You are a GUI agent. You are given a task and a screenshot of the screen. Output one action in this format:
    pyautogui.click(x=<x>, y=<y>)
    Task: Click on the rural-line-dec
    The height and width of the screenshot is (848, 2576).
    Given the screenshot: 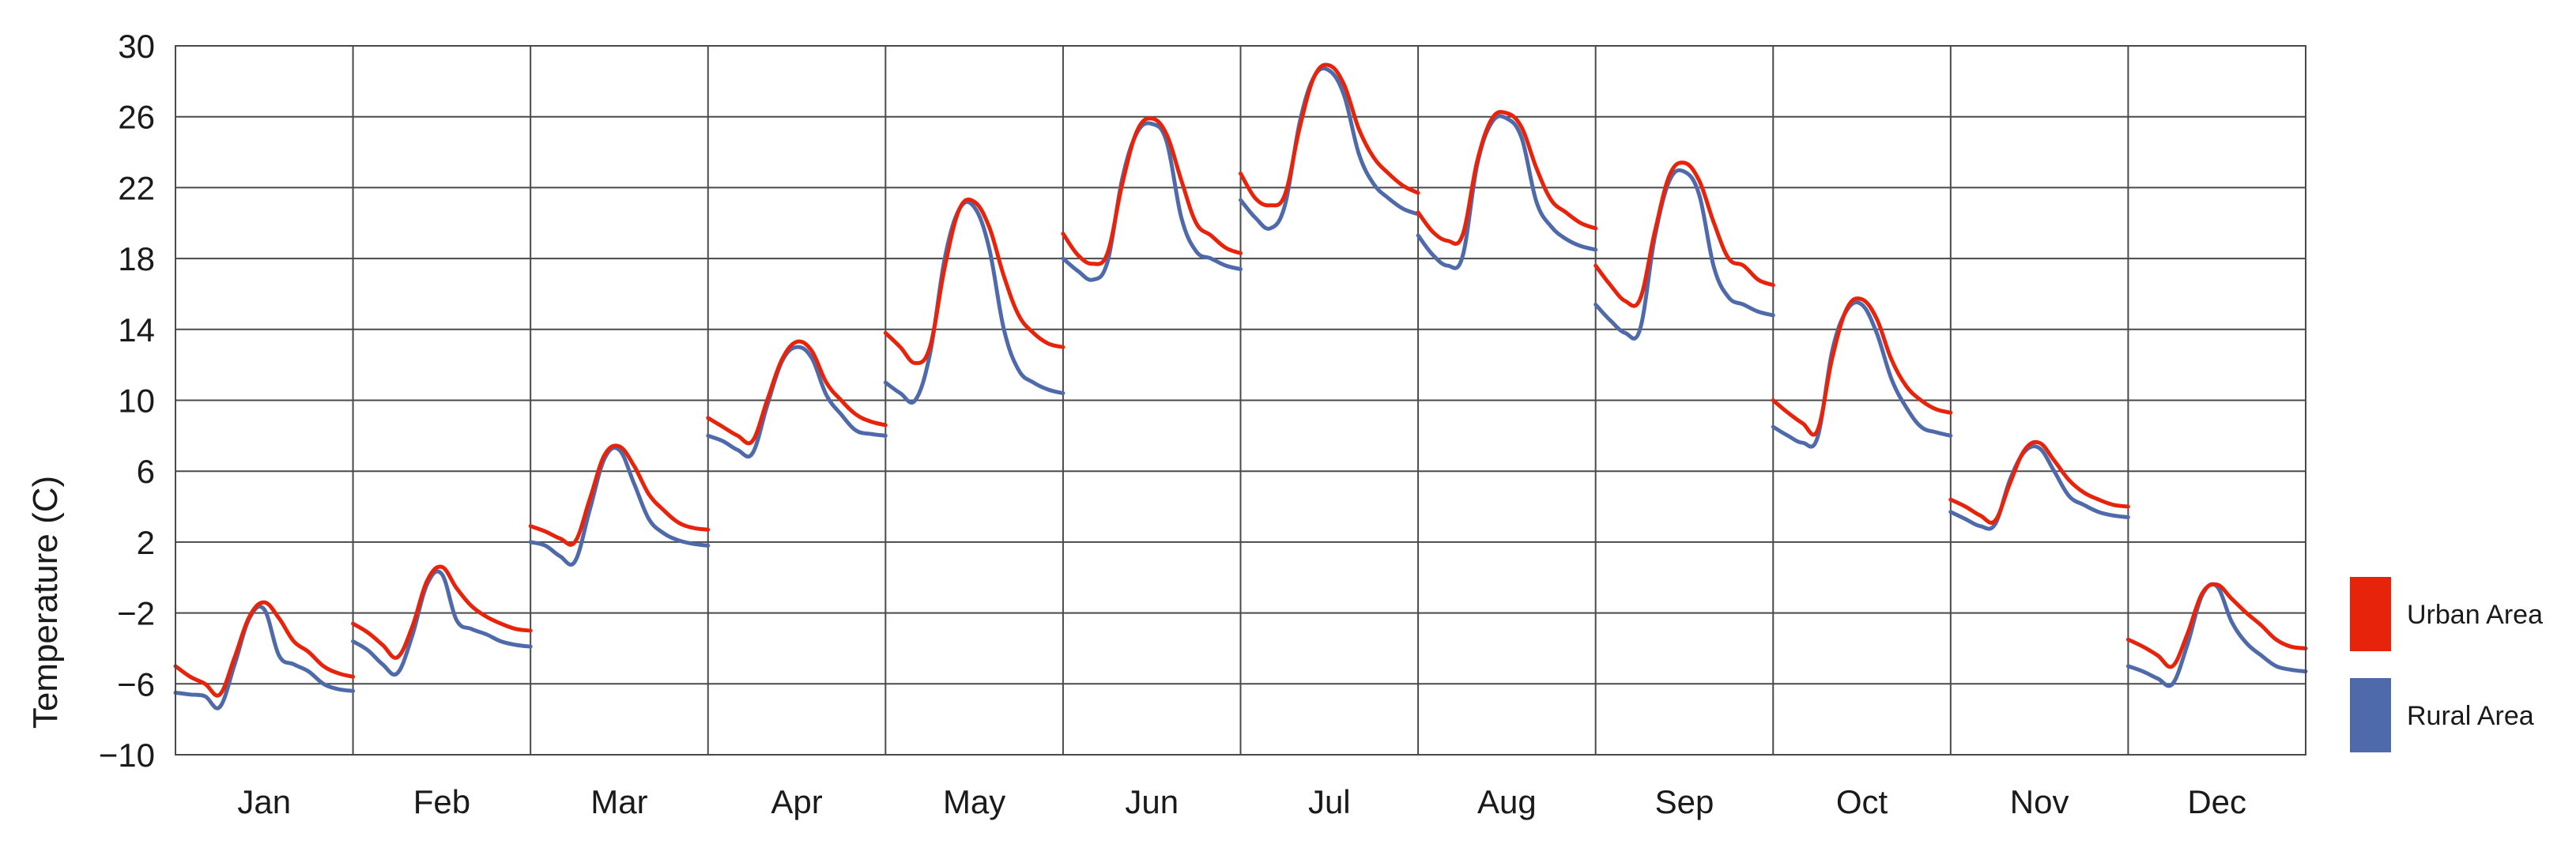 What is the action you would take?
    pyautogui.click(x=2216, y=635)
    